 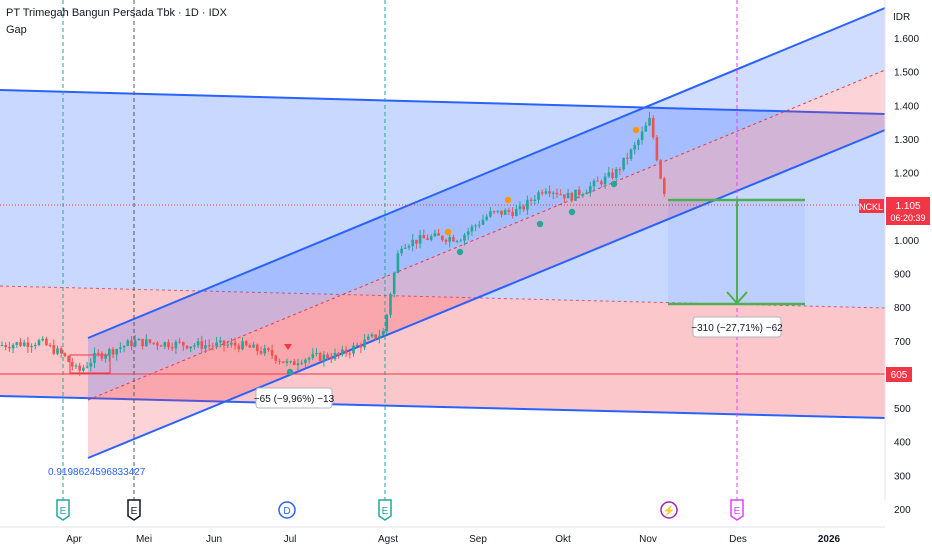 What do you see at coordinates (907, 206) in the screenshot?
I see `svg-text: 1.105` at bounding box center [907, 206].